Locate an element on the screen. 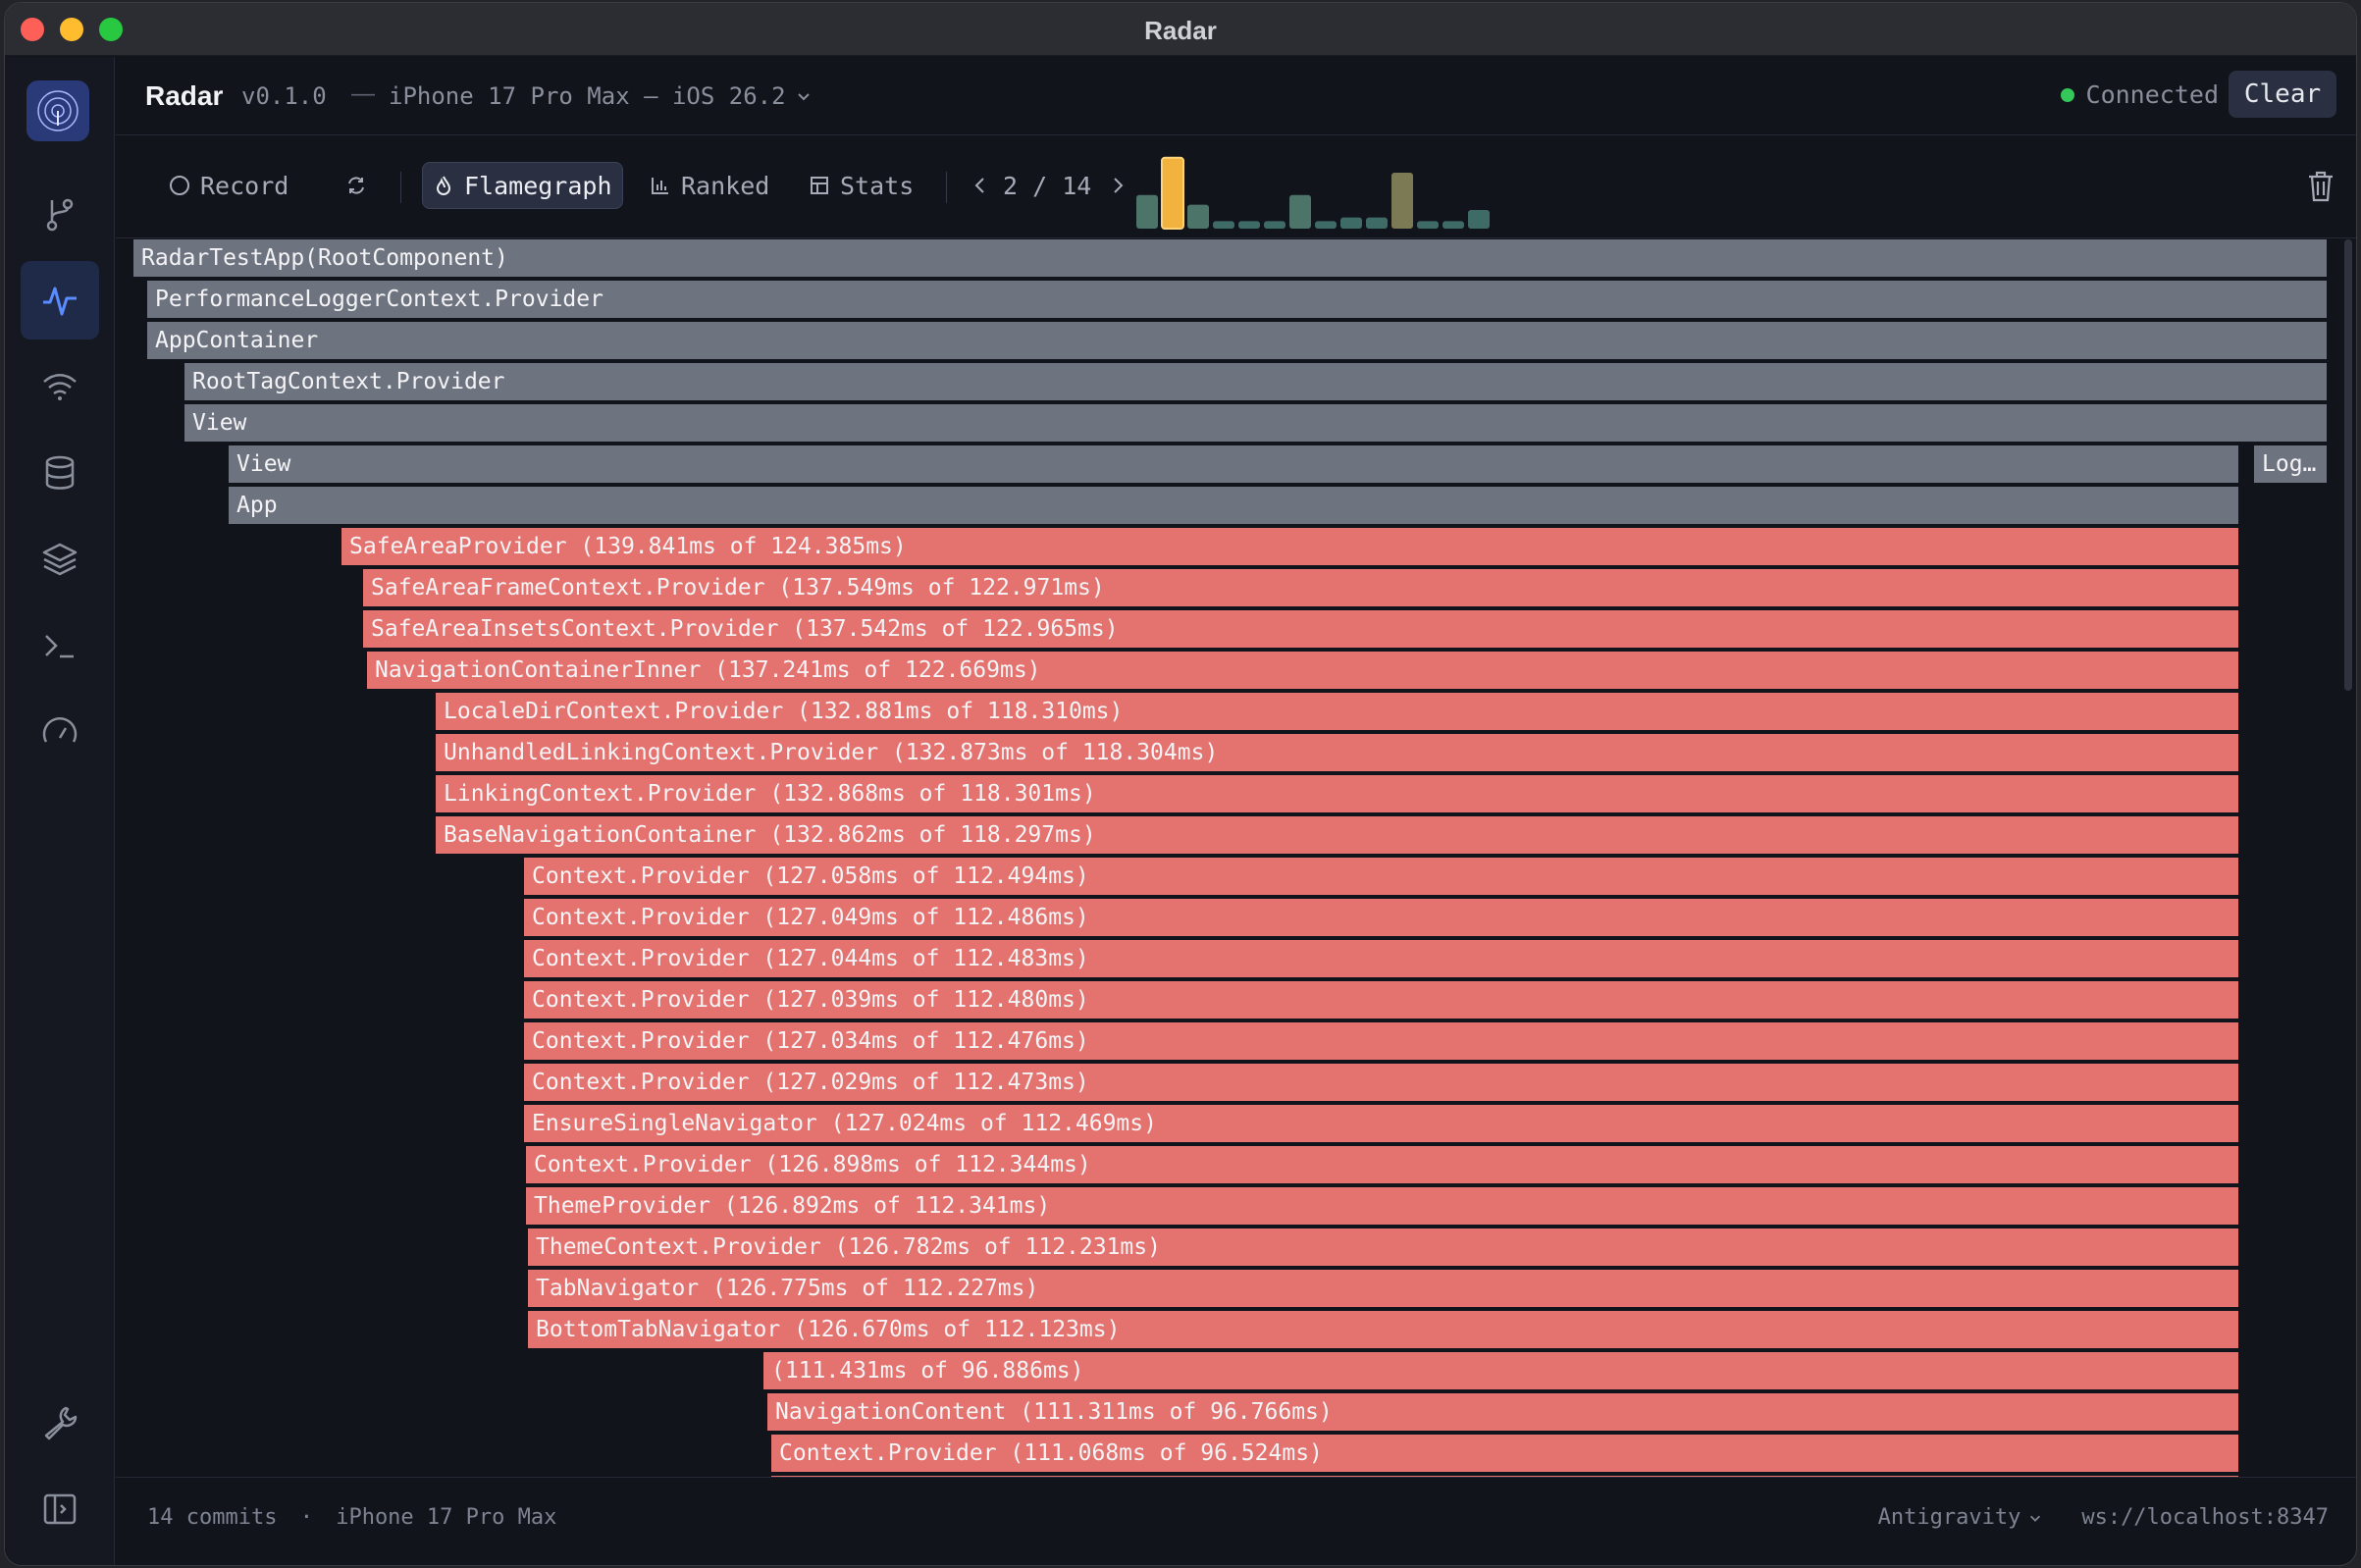 This screenshot has width=2361, height=1568. status-label: Connected is located at coordinates (2152, 94).